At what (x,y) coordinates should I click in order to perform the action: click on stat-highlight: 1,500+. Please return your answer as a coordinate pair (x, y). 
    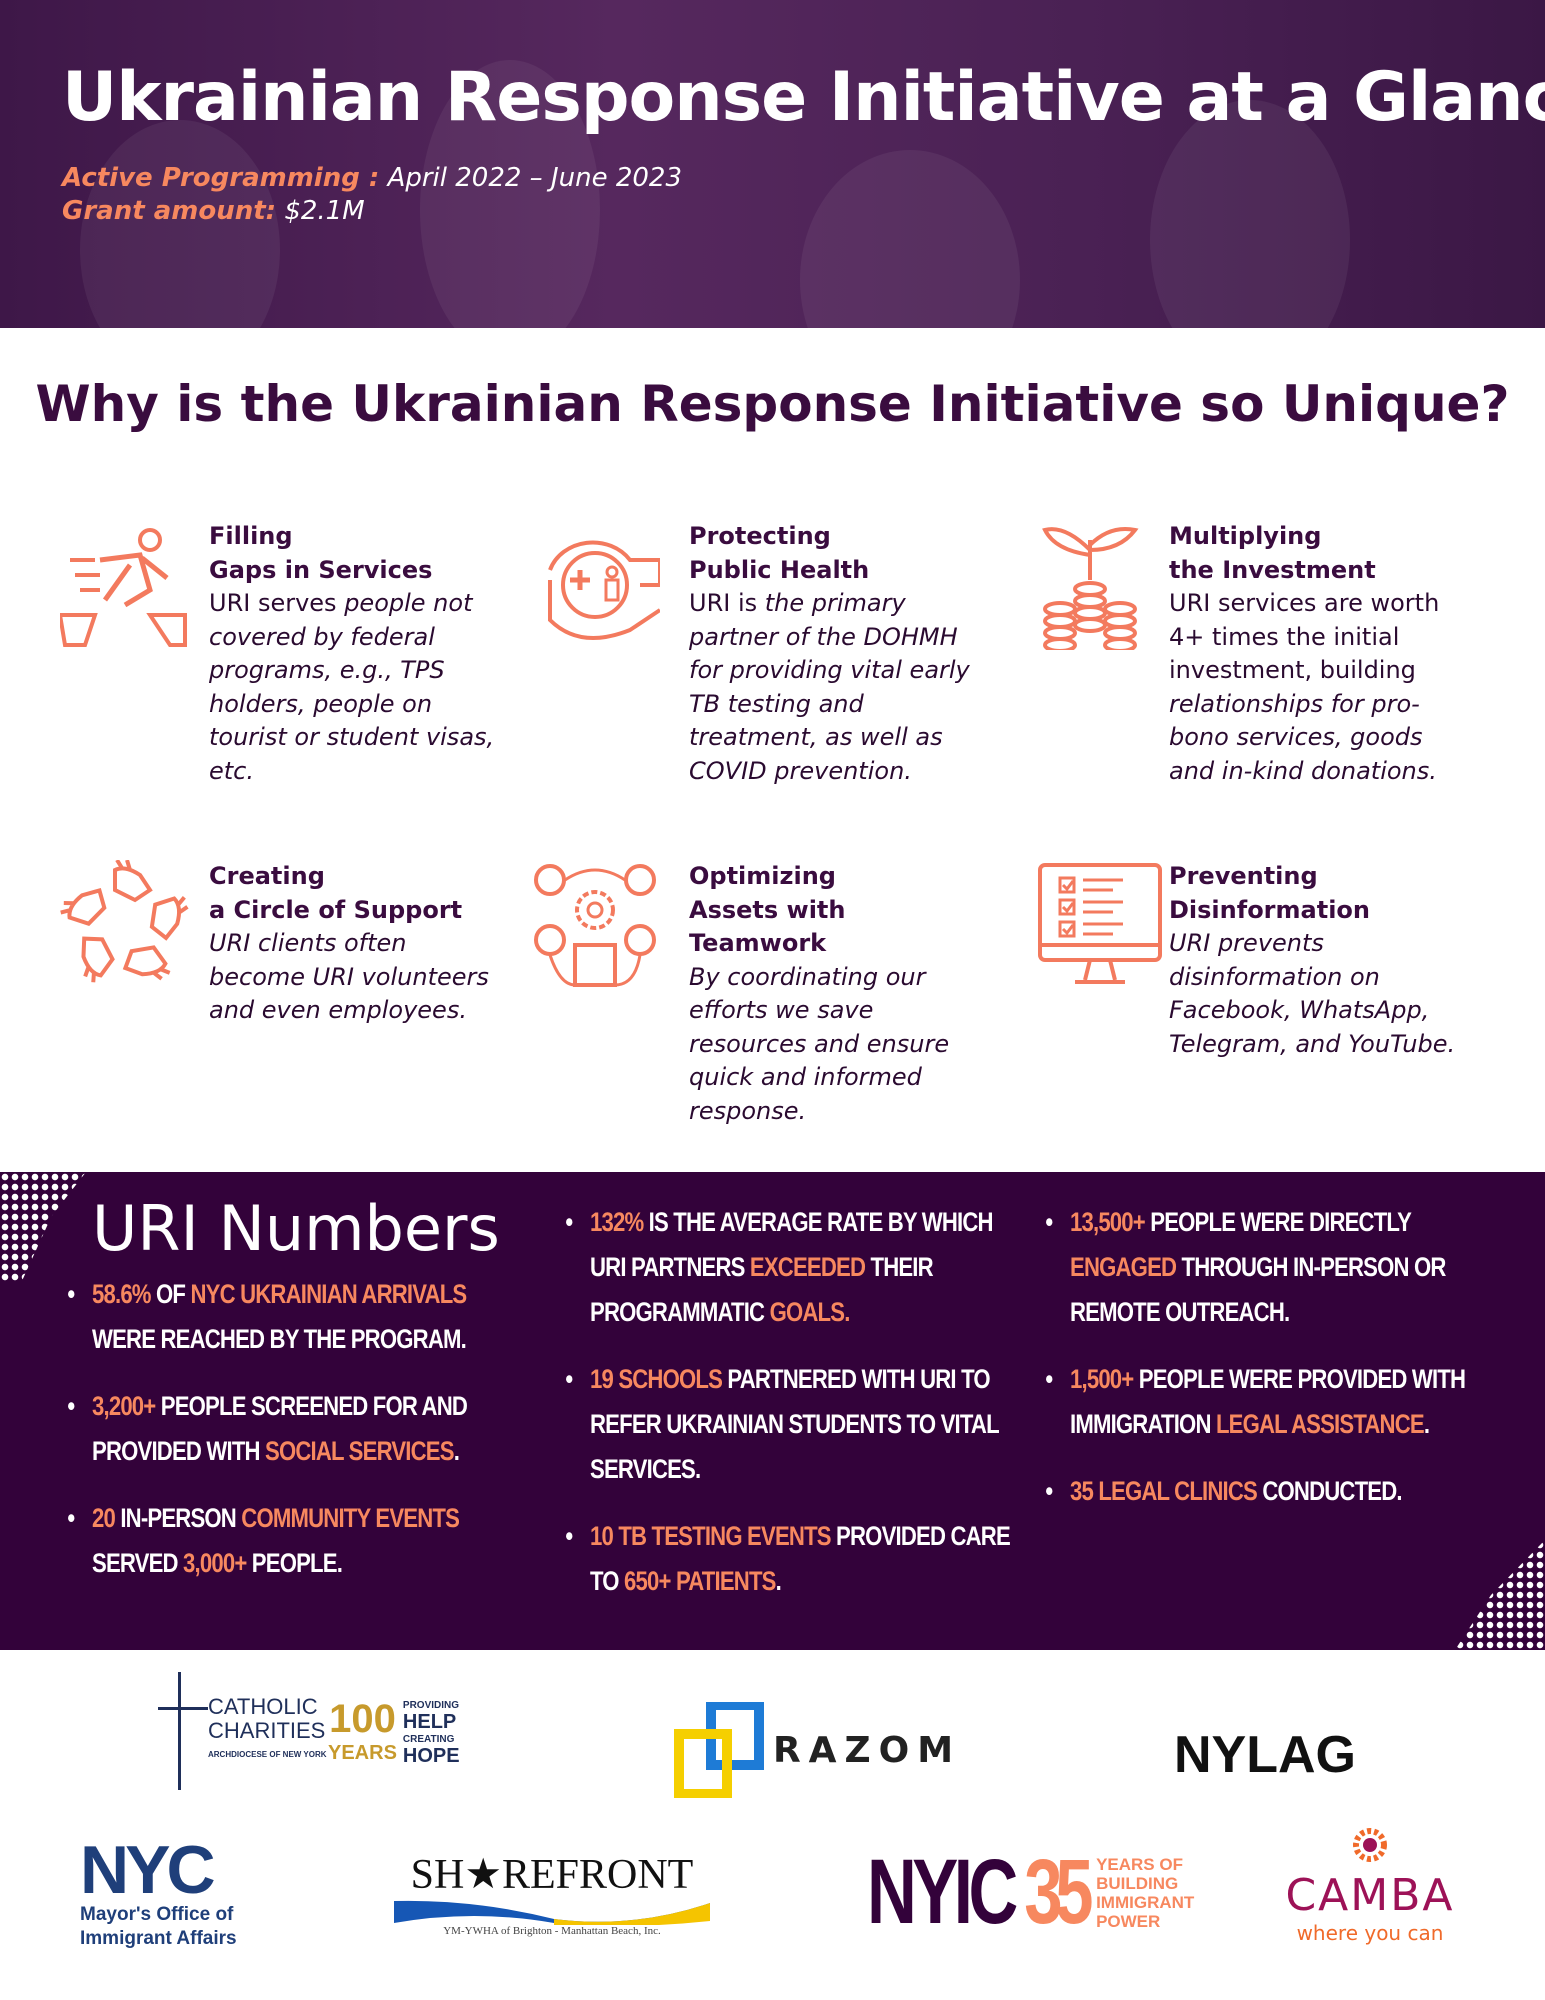
    Looking at the image, I should click on (1102, 1379).